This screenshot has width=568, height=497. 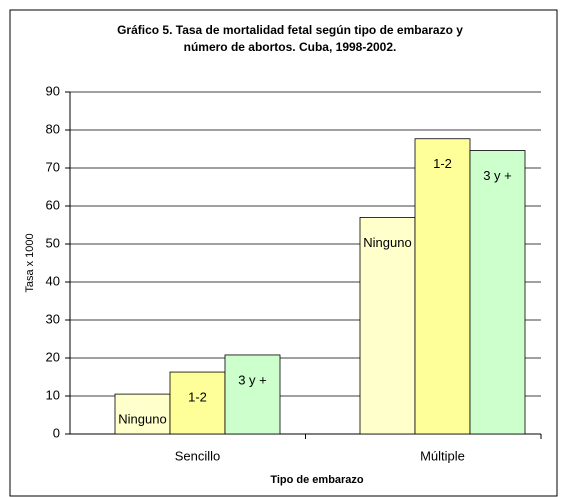 I want to click on y-tick-label: 30, so click(x=53, y=318).